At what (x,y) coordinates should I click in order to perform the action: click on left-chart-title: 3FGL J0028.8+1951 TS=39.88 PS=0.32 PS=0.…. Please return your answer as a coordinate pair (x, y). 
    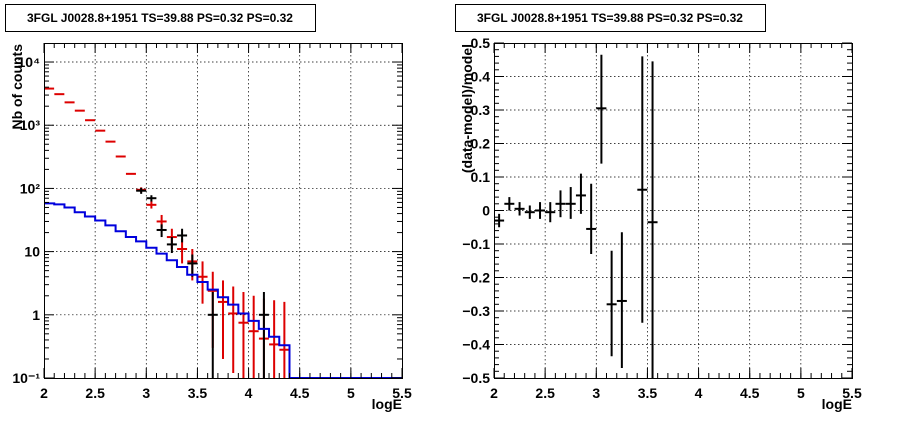
    Looking at the image, I should click on (160, 18).